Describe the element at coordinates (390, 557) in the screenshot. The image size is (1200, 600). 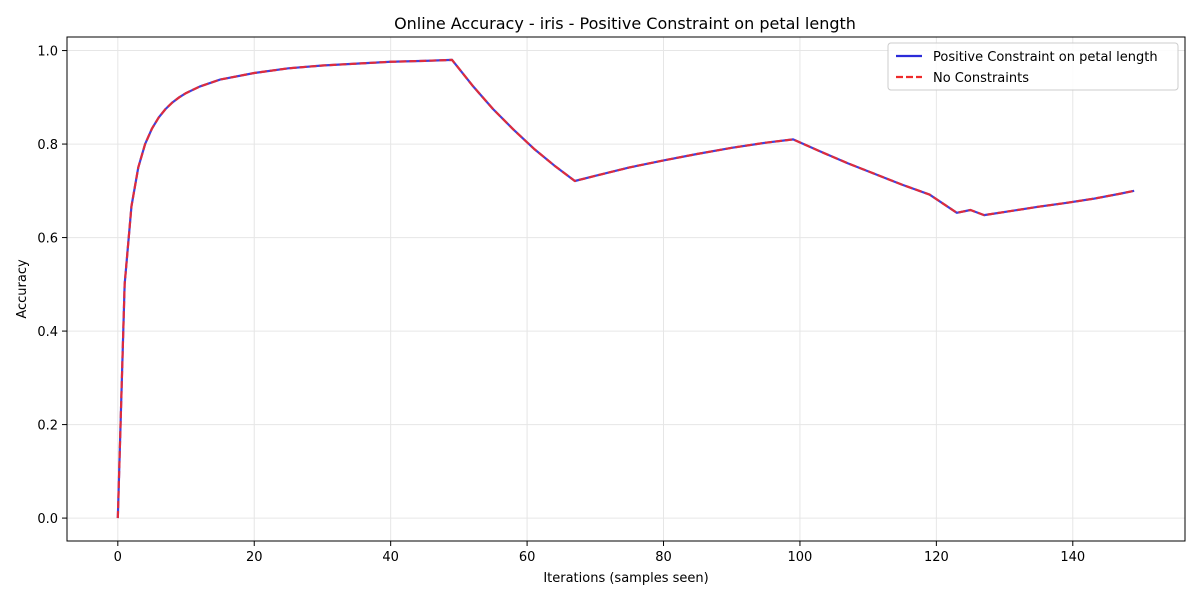
I see `x-tick-label: 40` at that location.